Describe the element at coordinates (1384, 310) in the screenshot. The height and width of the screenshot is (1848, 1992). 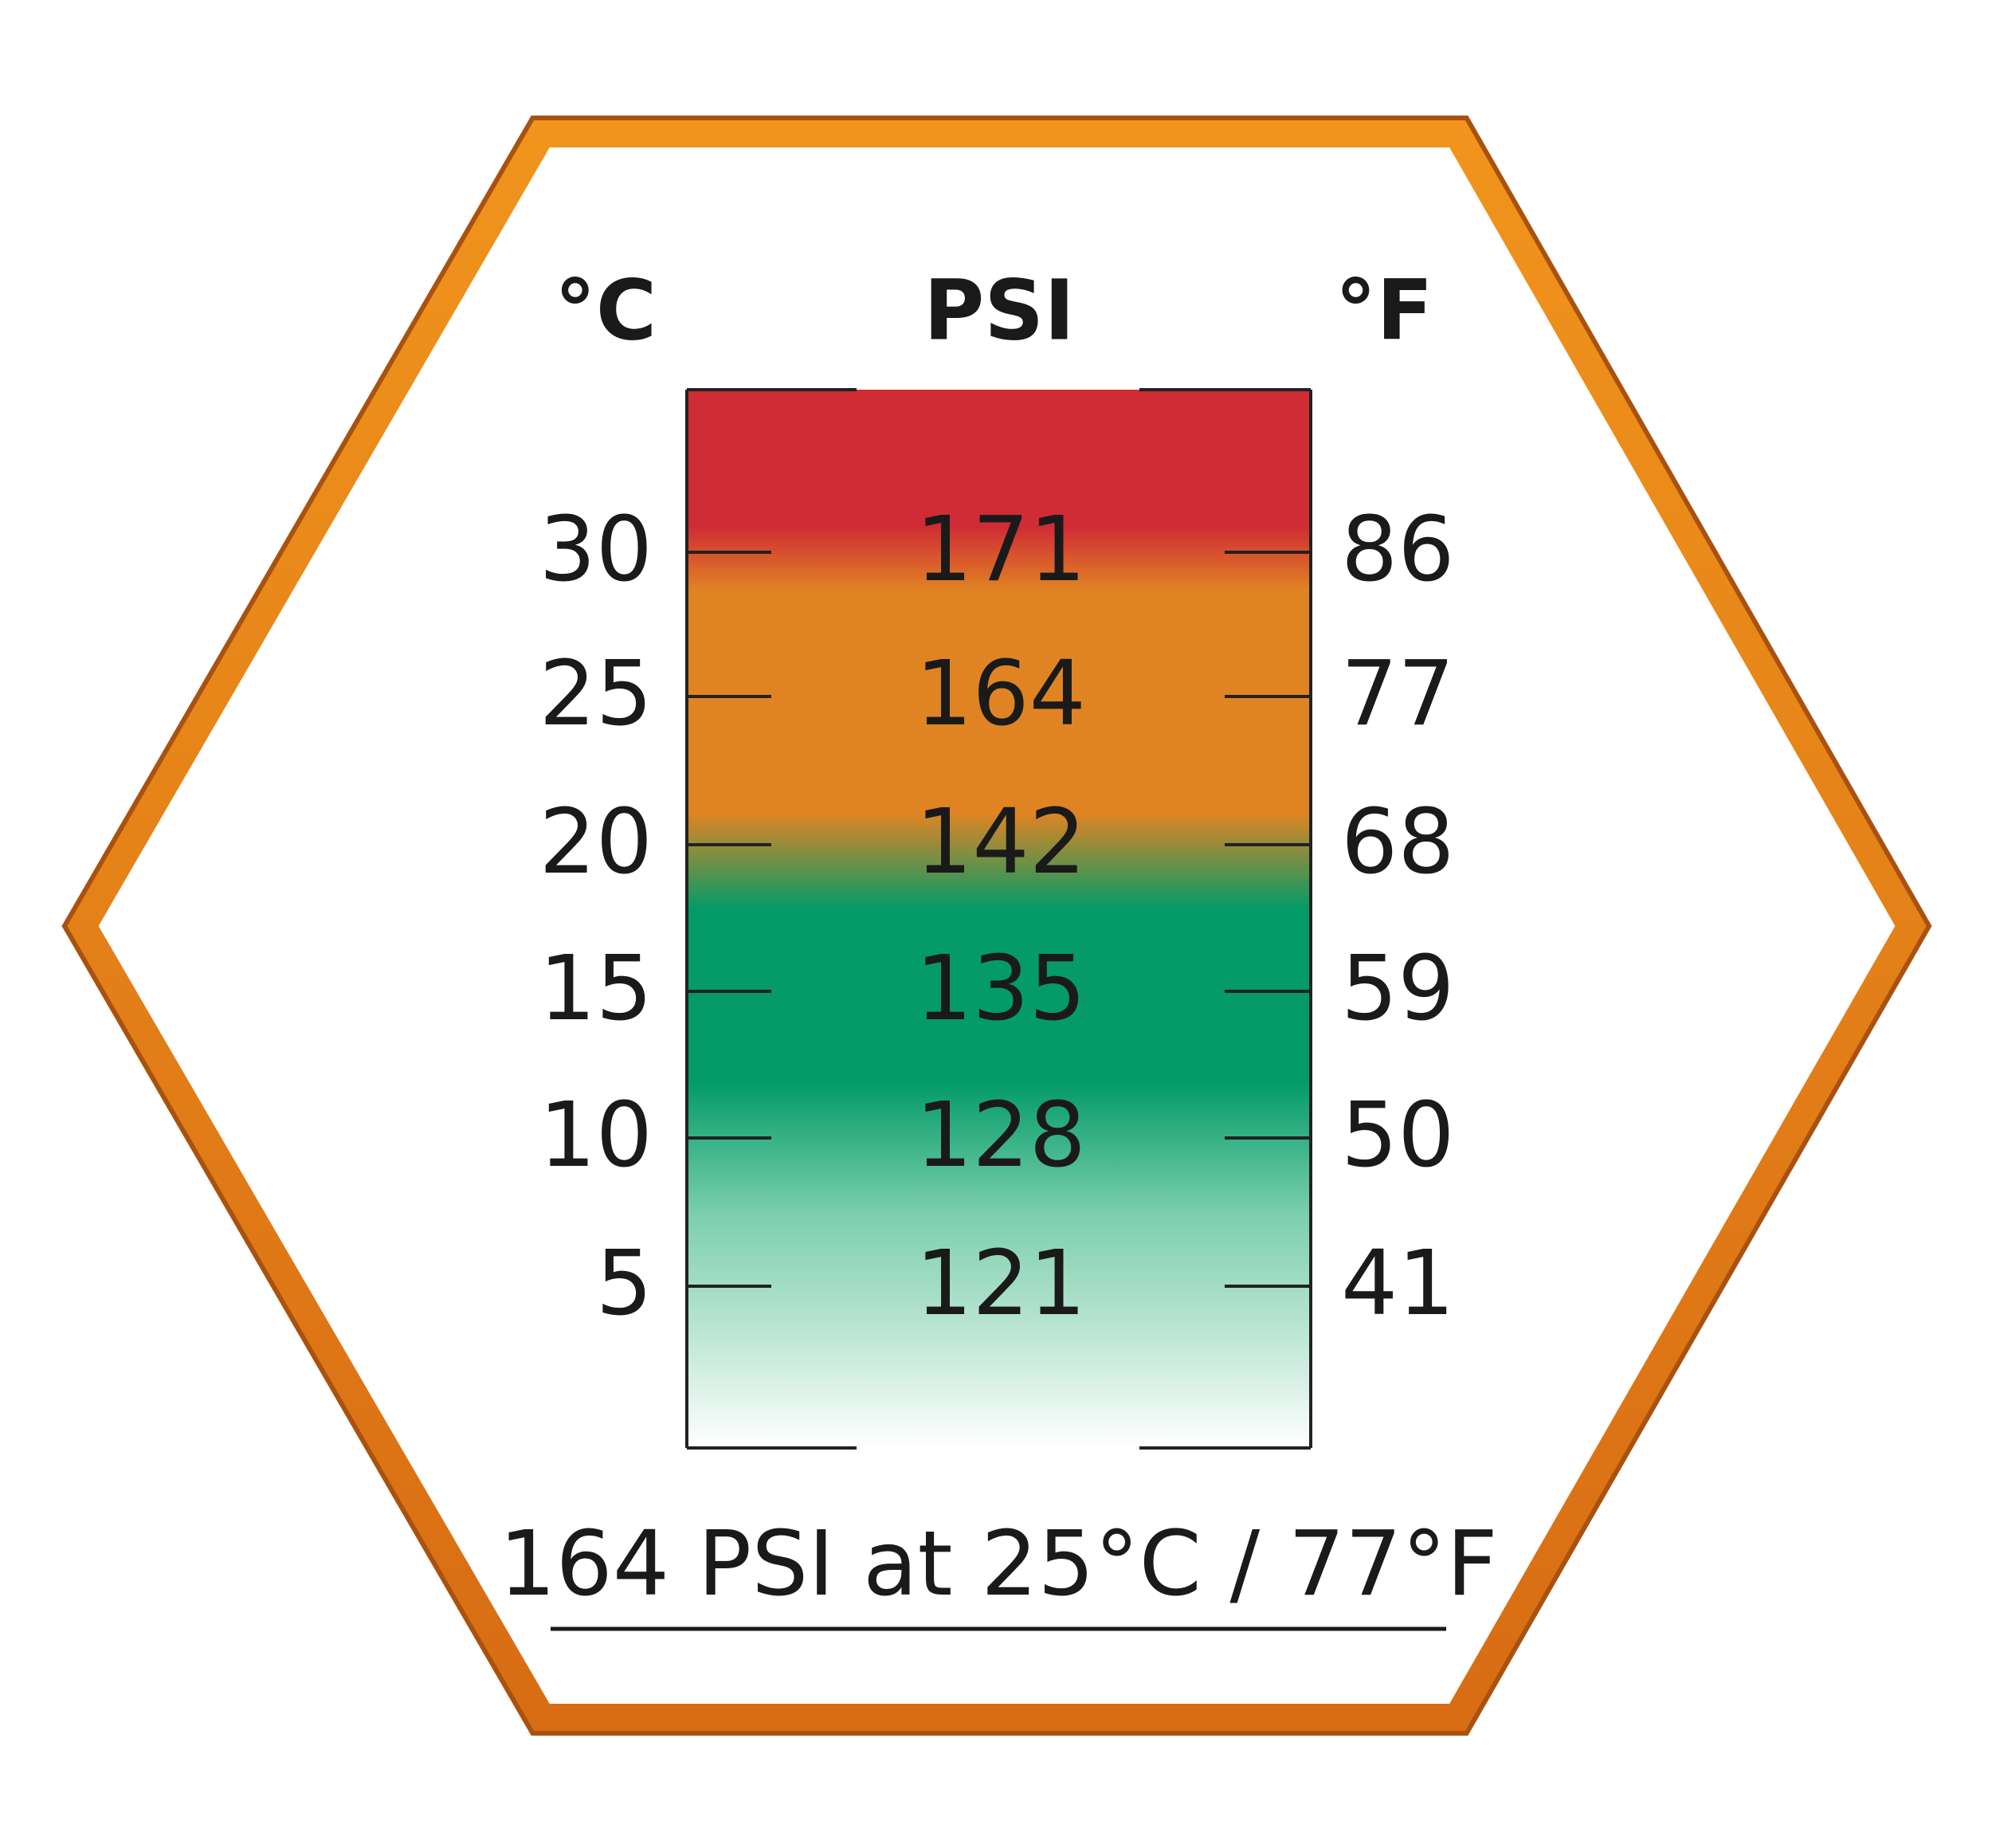
I see `fahrenheit-header: °F` at that location.